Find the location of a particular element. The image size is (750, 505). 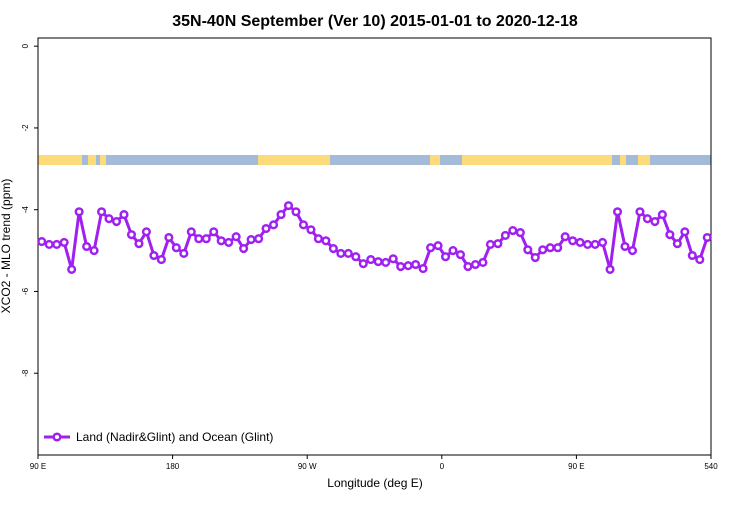

x-axis-label: Longitude (deg E) is located at coordinates (374, 483).